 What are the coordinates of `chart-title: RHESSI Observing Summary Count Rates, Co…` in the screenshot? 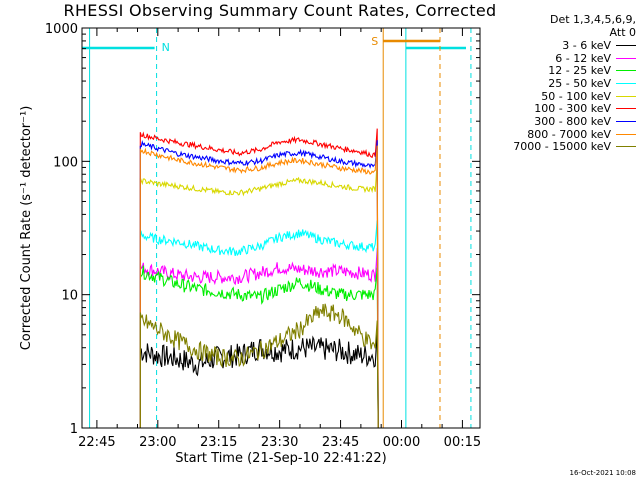 It's located at (280, 10).